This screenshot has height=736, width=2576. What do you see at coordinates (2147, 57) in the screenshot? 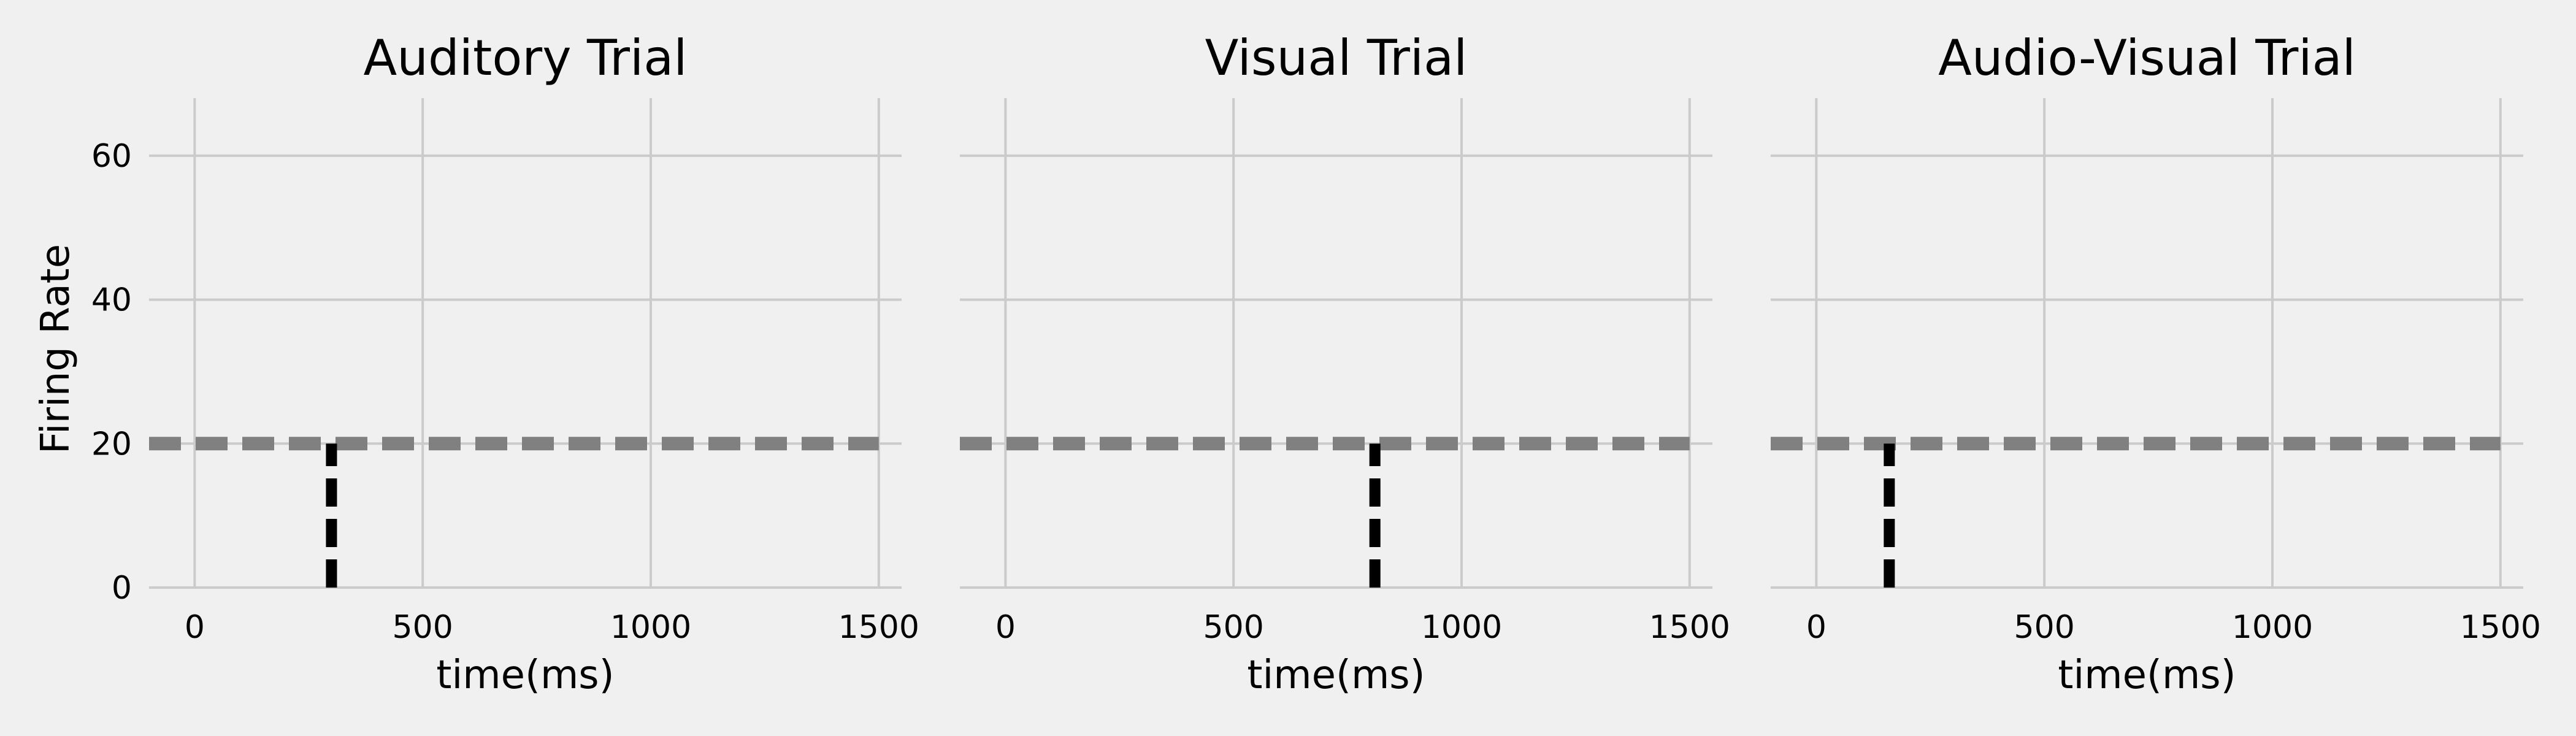
I see `chart-title: Audio-Visual Trial` at bounding box center [2147, 57].